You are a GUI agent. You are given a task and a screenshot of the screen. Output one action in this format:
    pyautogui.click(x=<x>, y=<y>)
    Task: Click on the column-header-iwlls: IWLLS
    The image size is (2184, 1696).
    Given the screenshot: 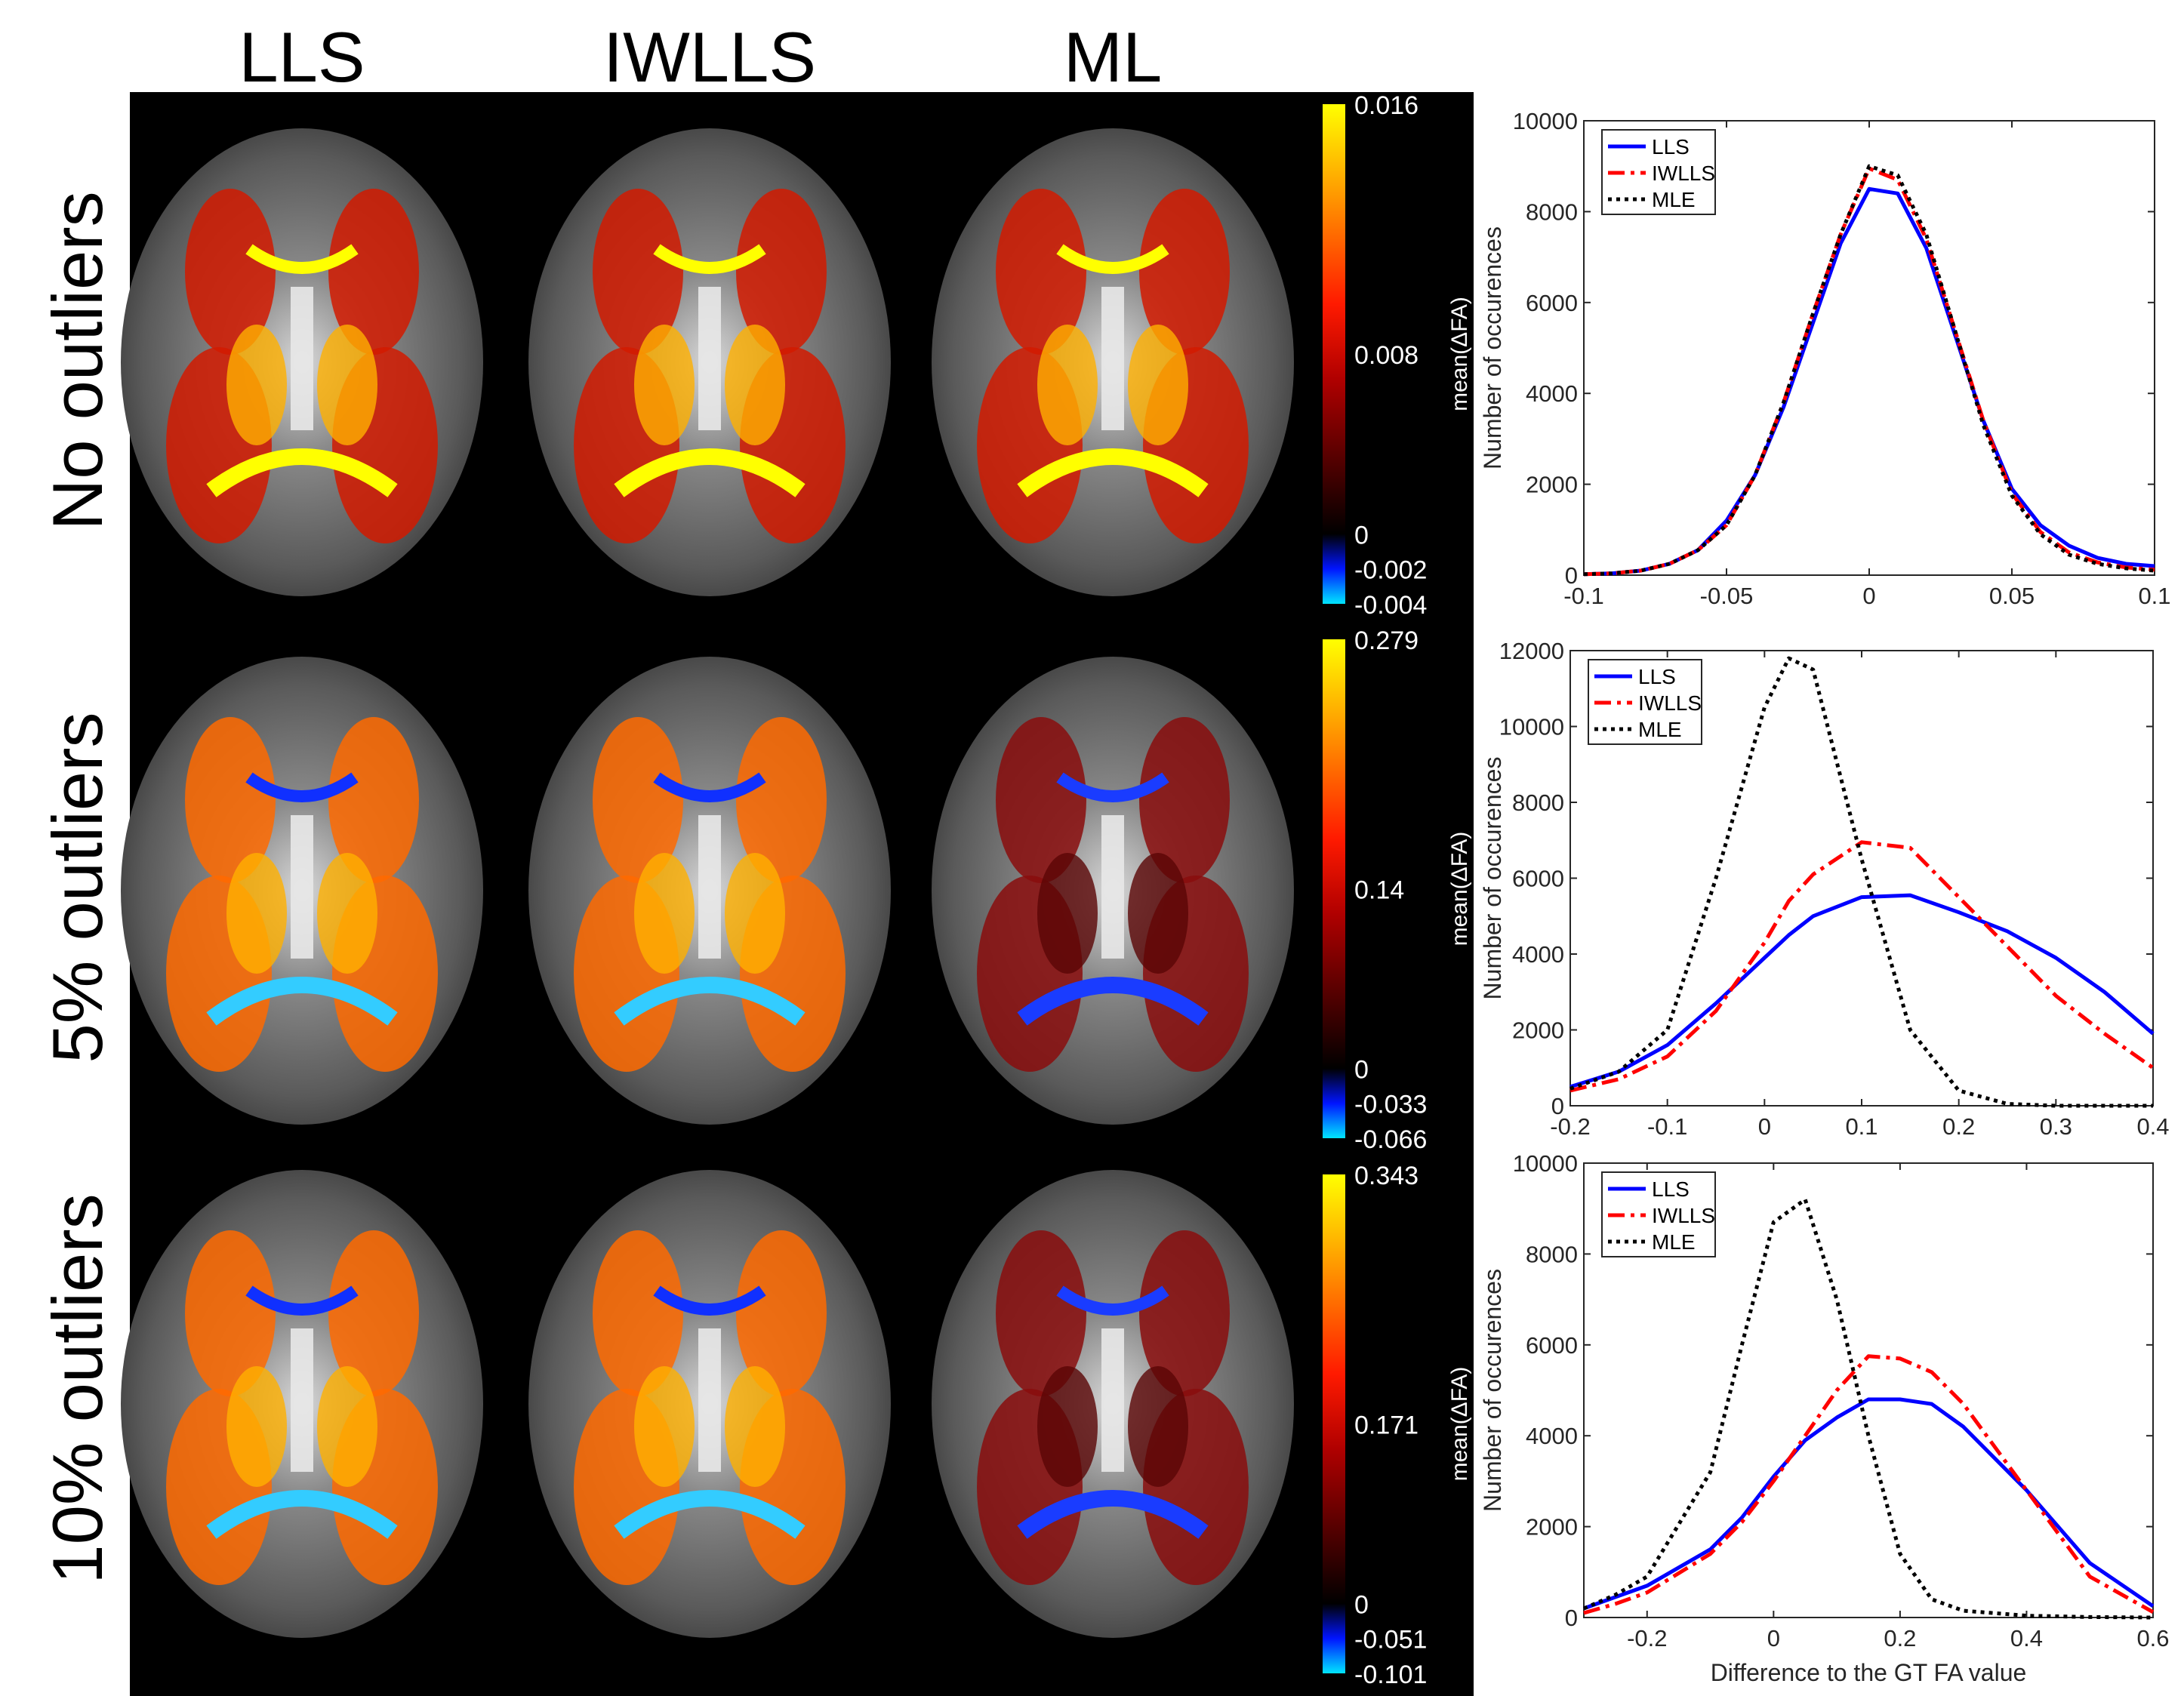 What is the action you would take?
    pyautogui.click(x=710, y=57)
    